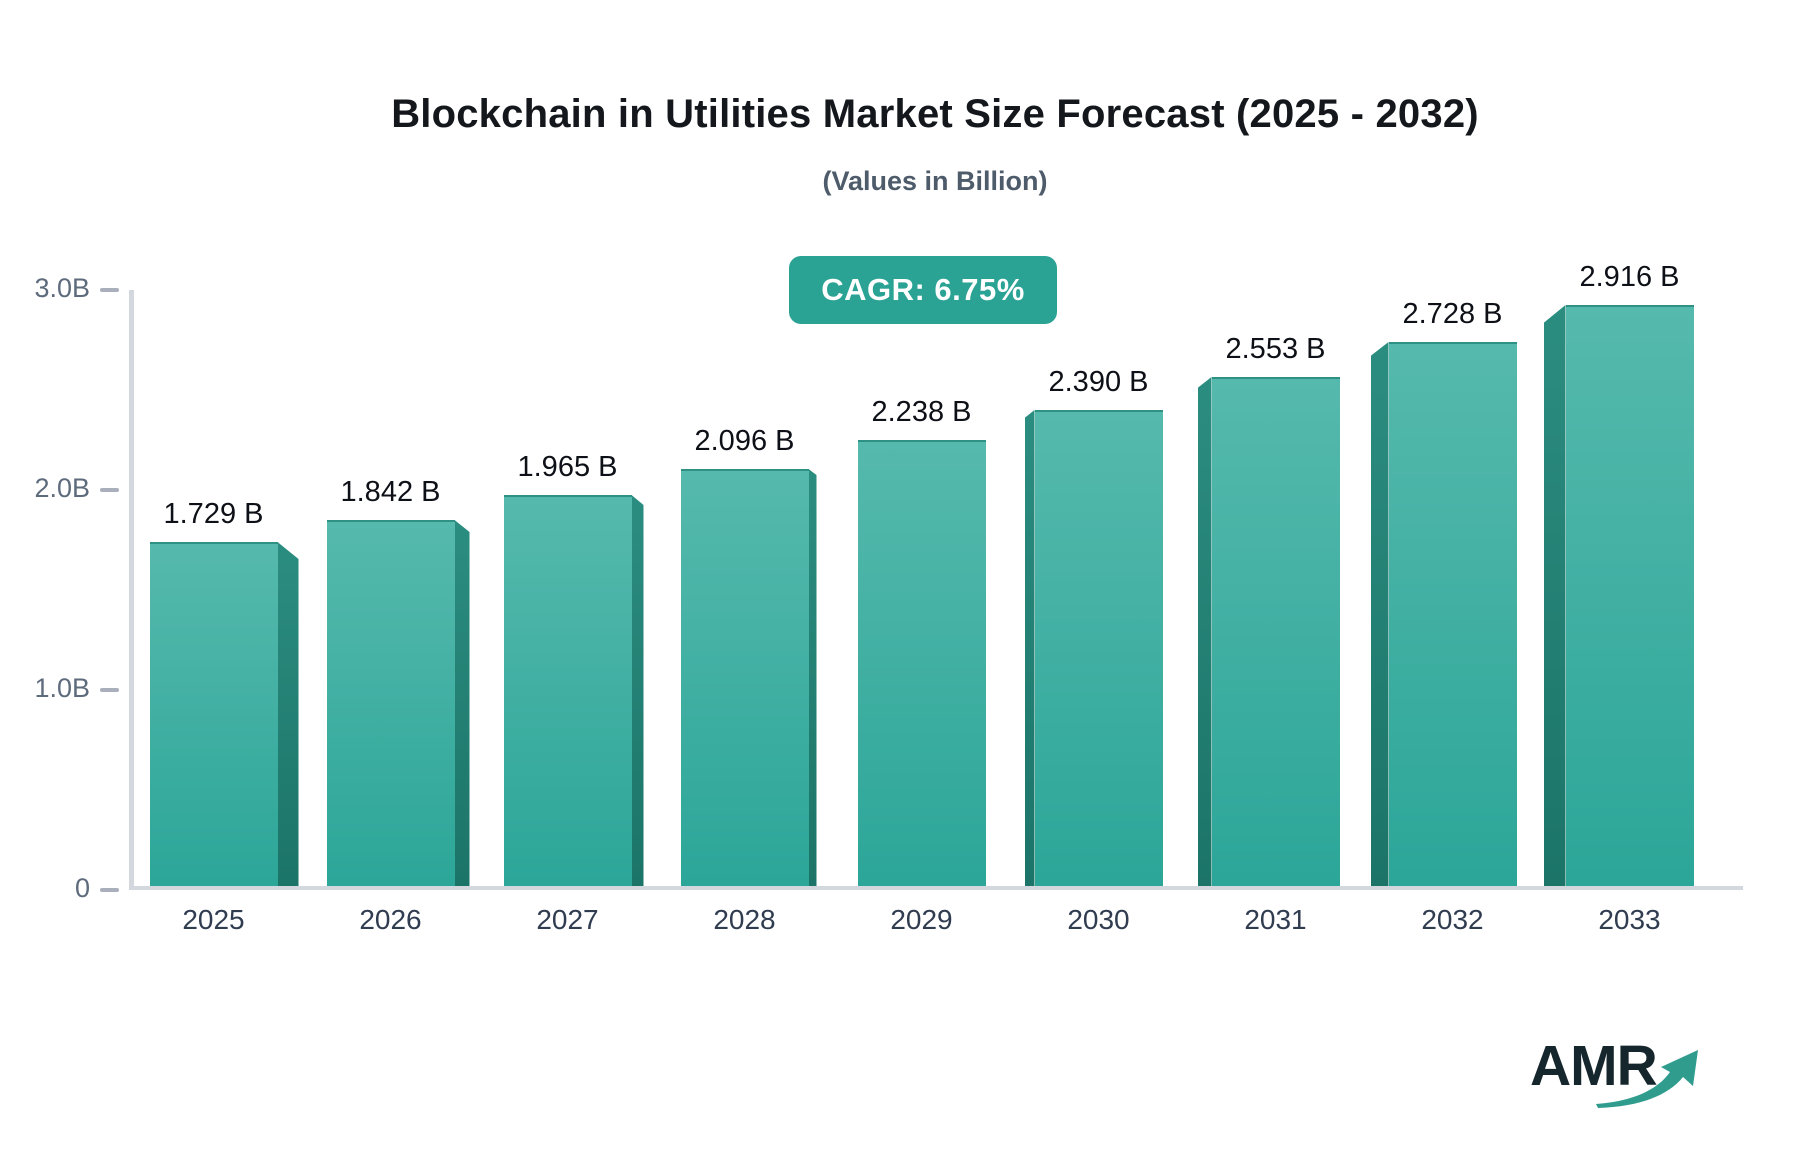  What do you see at coordinates (213, 715) in the screenshot?
I see `bar-2025` at bounding box center [213, 715].